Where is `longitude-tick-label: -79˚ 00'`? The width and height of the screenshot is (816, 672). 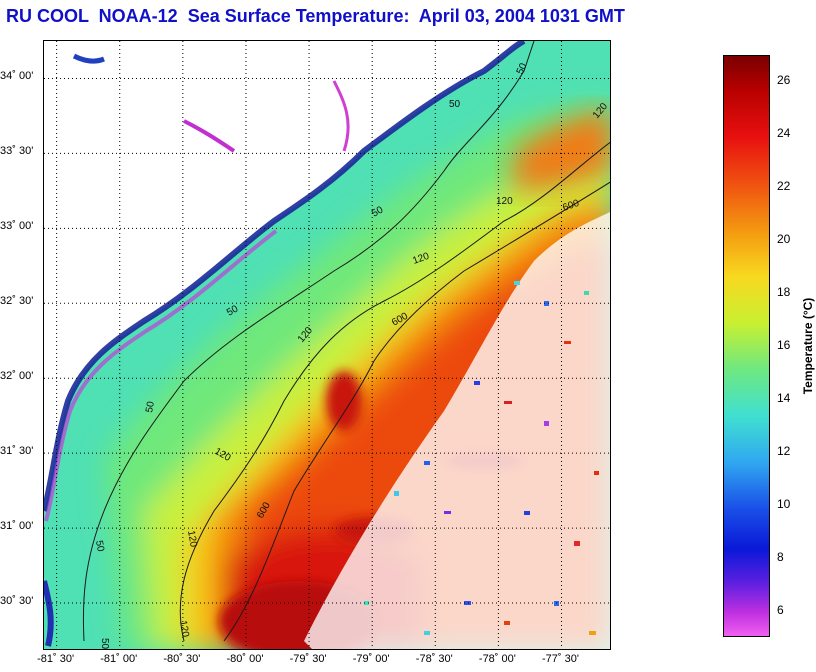 longitude-tick-label: -79˚ 00' is located at coordinates (371, 659).